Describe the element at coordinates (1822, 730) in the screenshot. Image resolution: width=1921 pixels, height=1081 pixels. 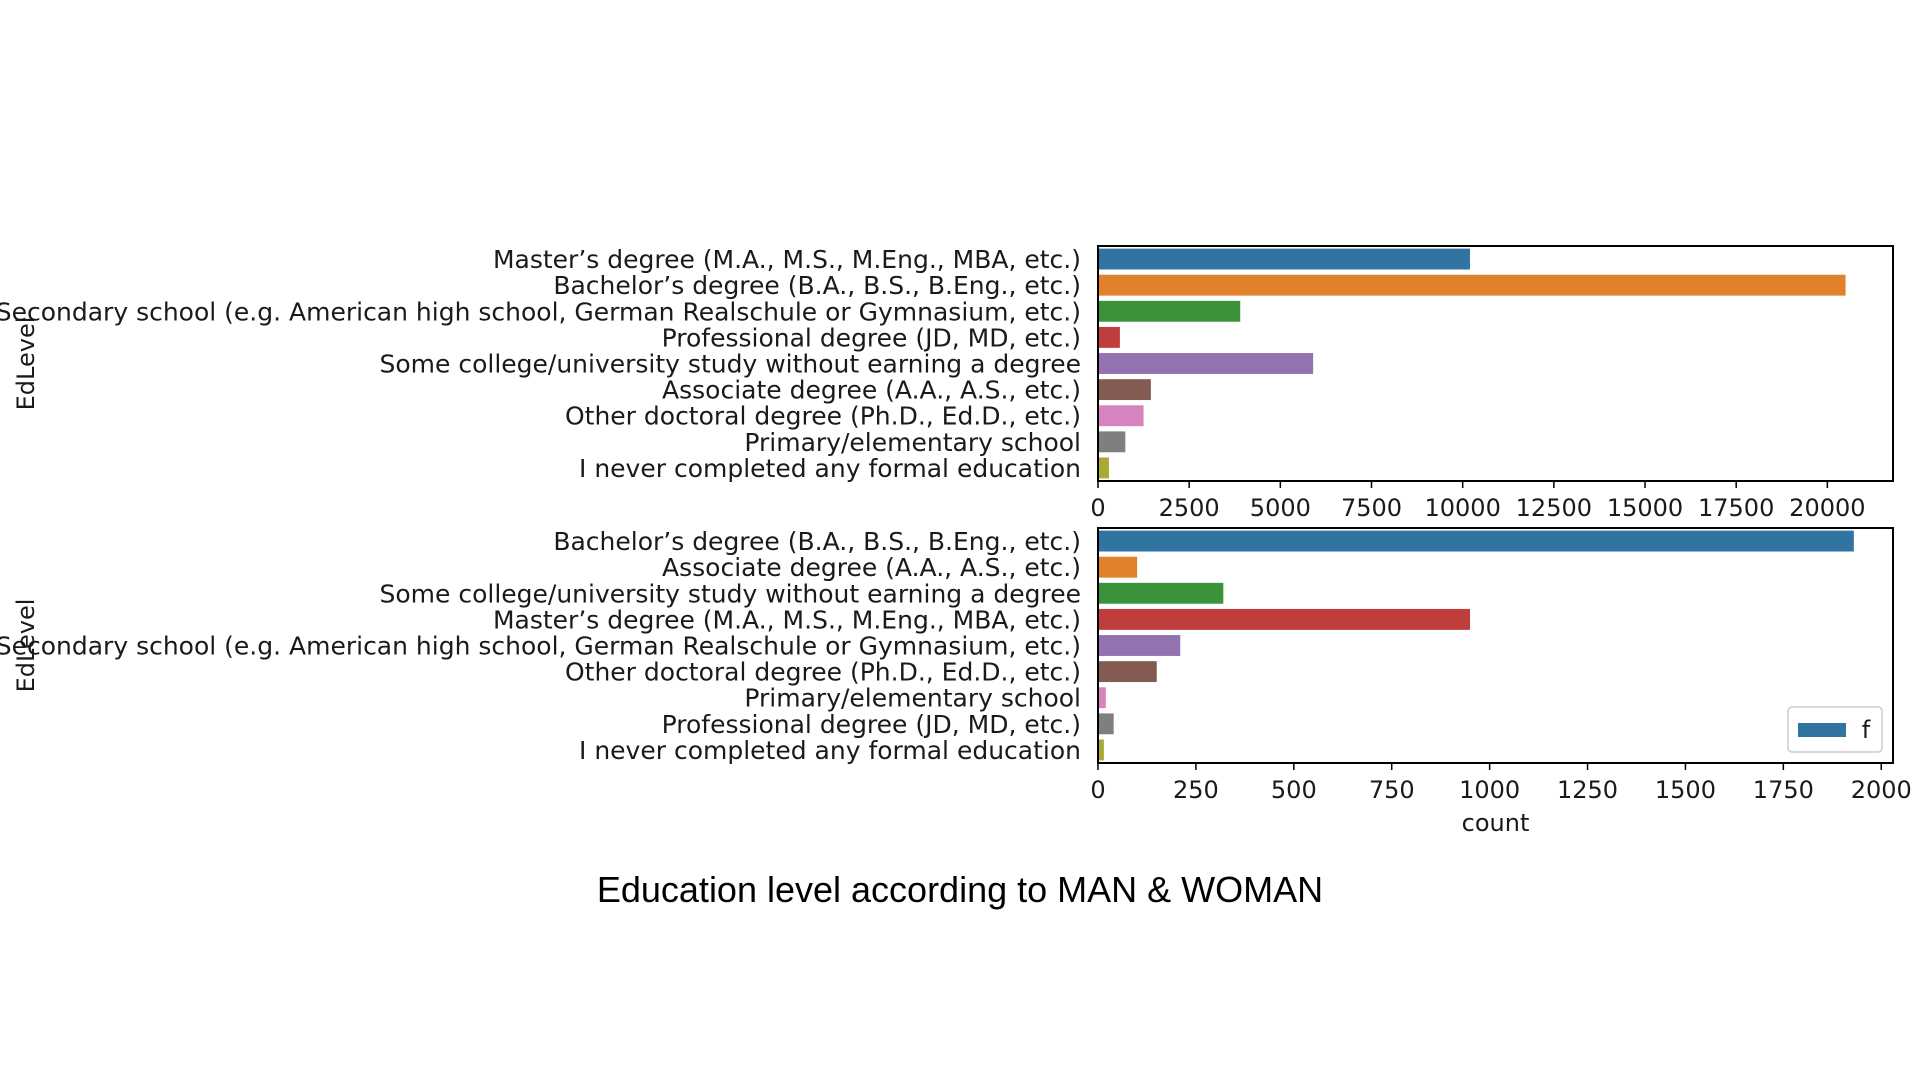
I see `legend-swatch` at that location.